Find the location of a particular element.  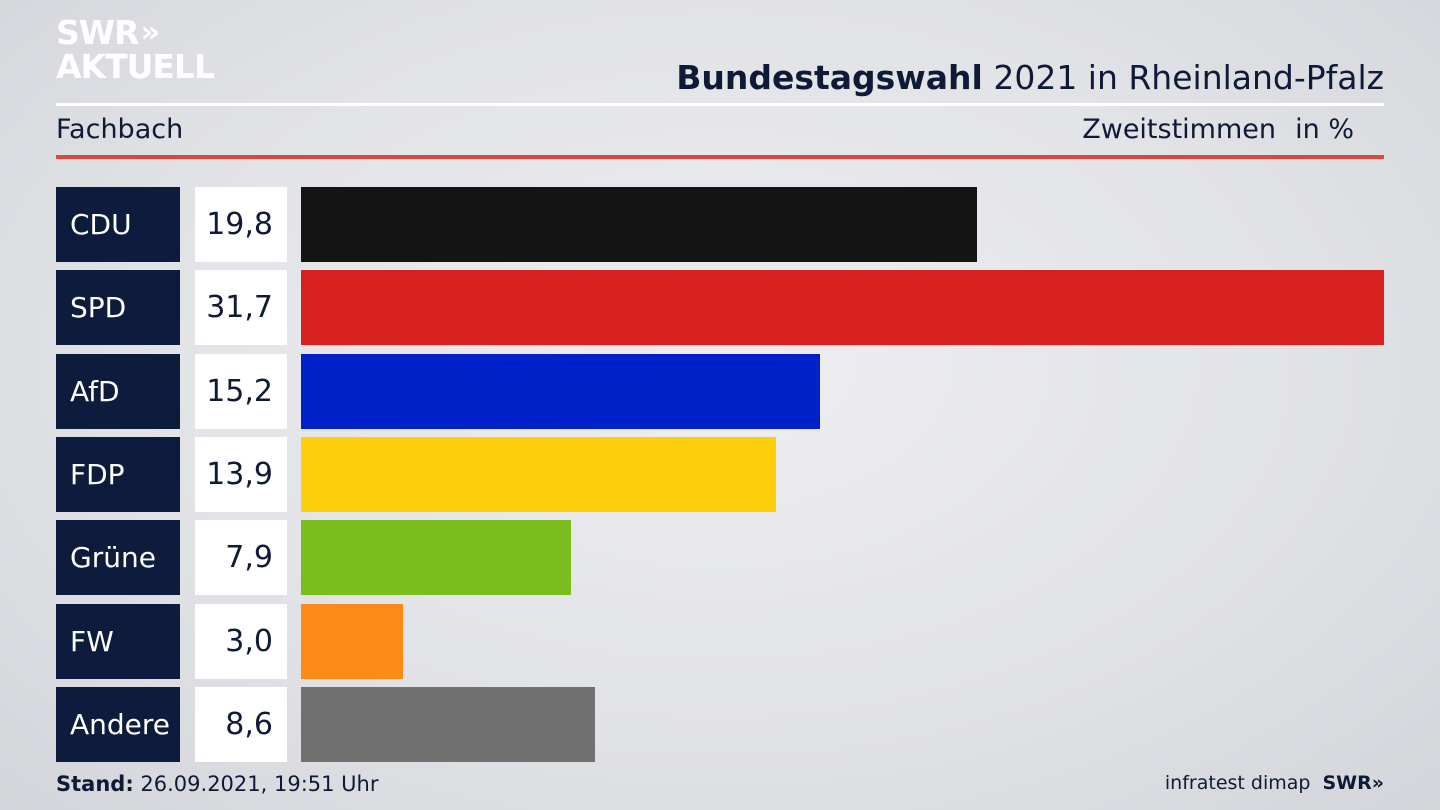

swr-aktuell-logo: SWR » AKTUELL is located at coordinates (135, 49).